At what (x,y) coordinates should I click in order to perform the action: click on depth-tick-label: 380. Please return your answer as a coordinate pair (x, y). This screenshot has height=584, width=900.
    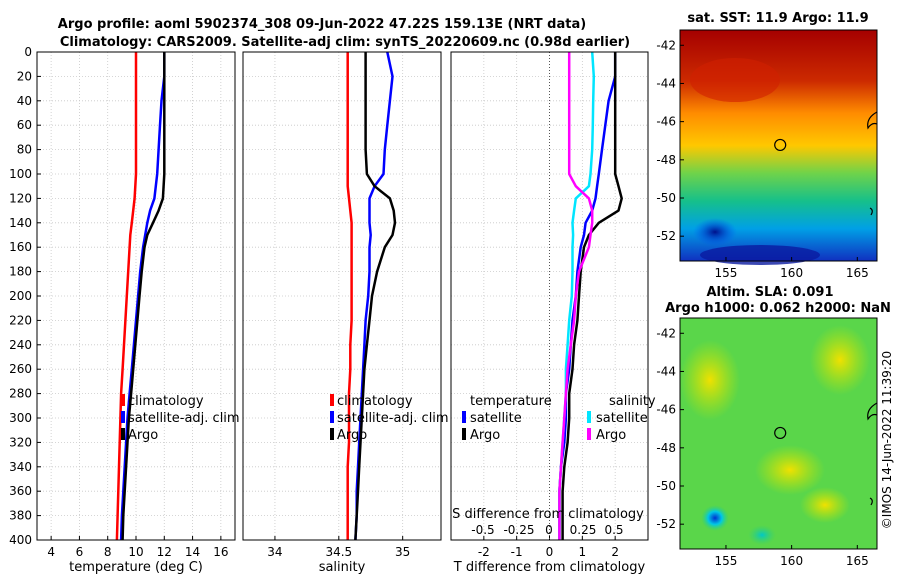
    Looking at the image, I should click on (20, 516).